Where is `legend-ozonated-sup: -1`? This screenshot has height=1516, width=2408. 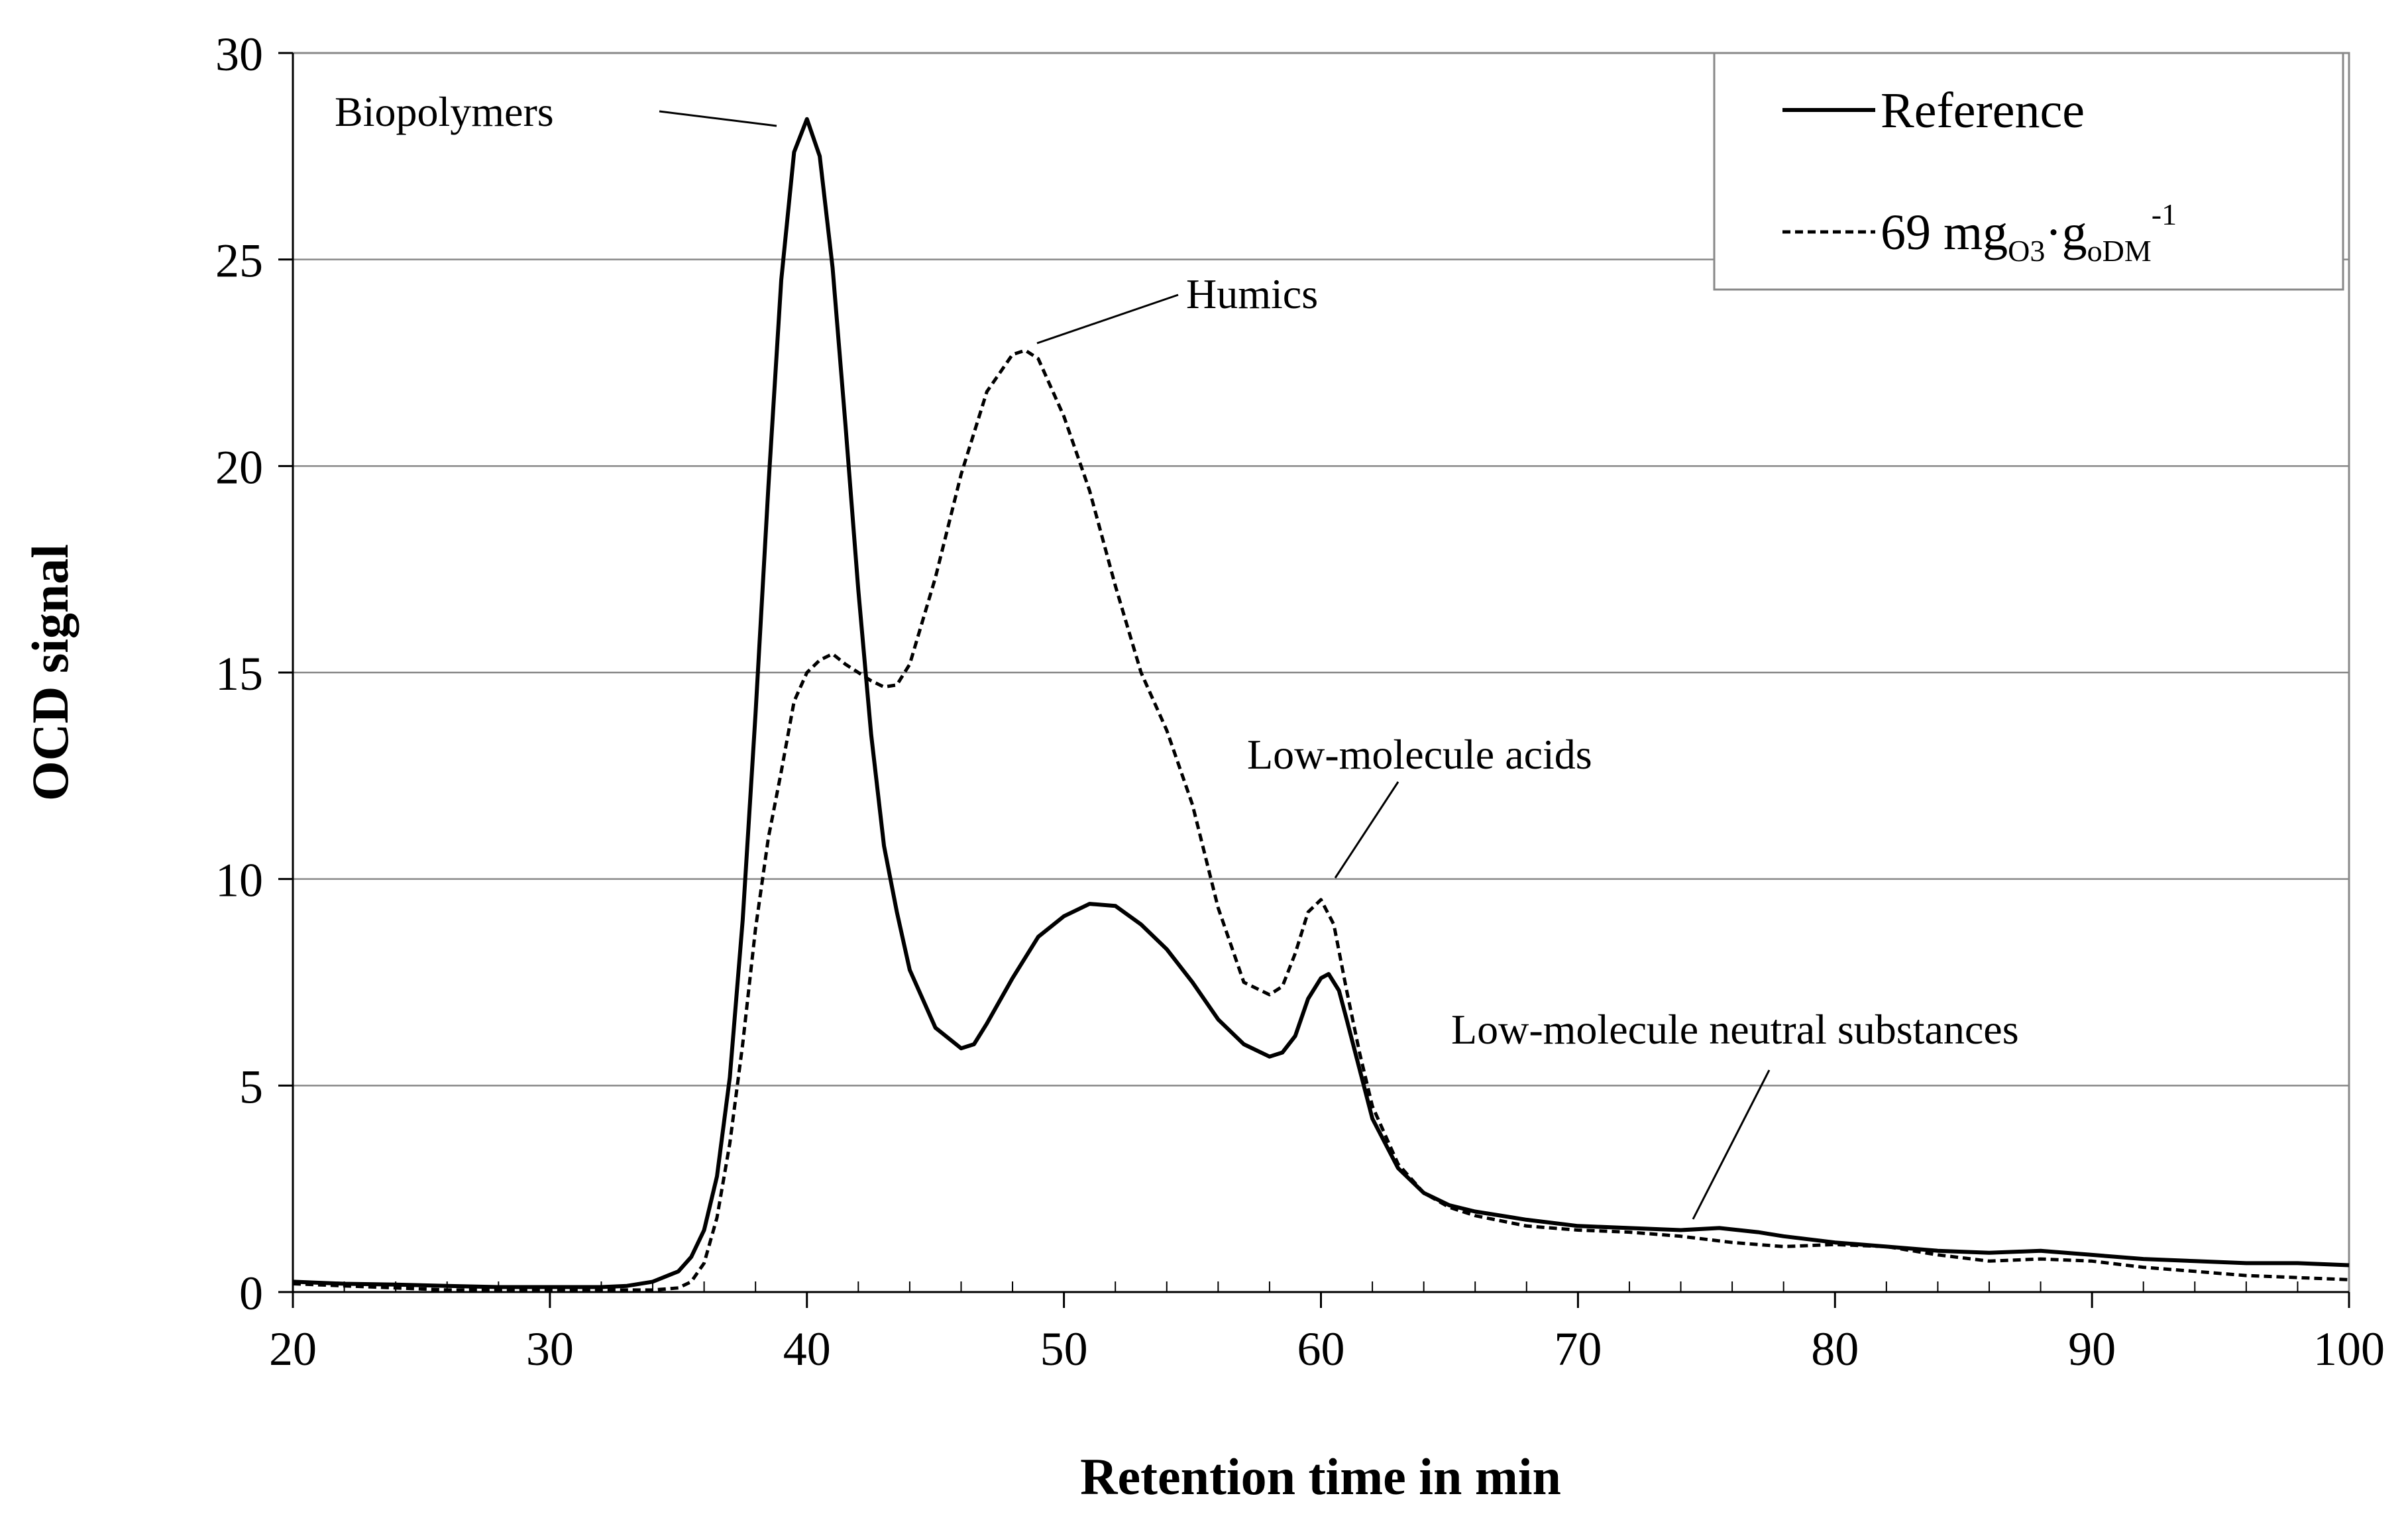 legend-ozonated-sup: -1 is located at coordinates (2164, 214).